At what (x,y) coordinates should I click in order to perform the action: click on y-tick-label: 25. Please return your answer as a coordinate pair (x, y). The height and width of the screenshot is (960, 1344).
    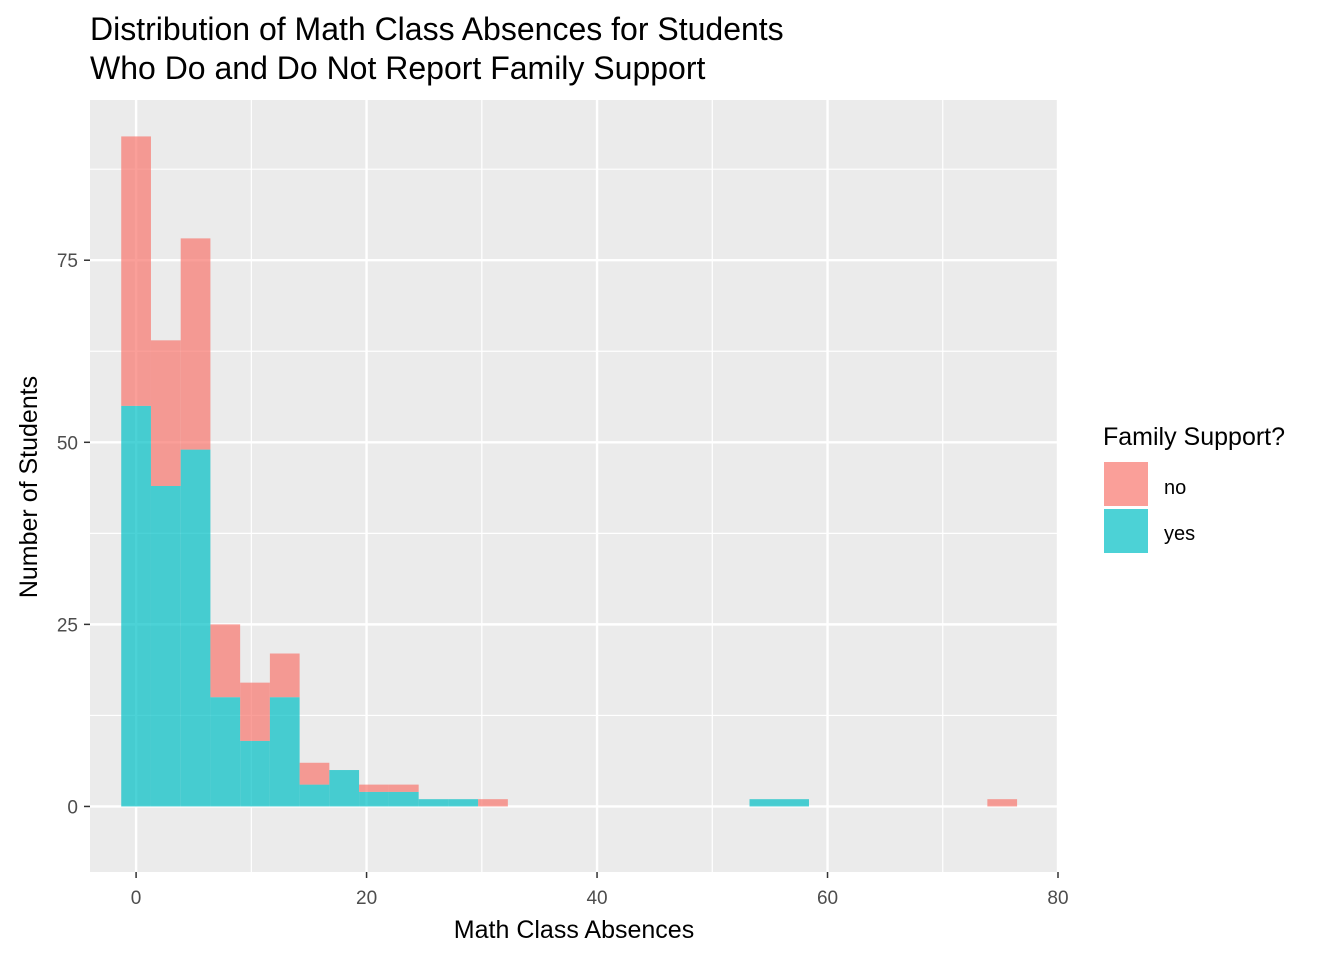
    Looking at the image, I should click on (67, 625).